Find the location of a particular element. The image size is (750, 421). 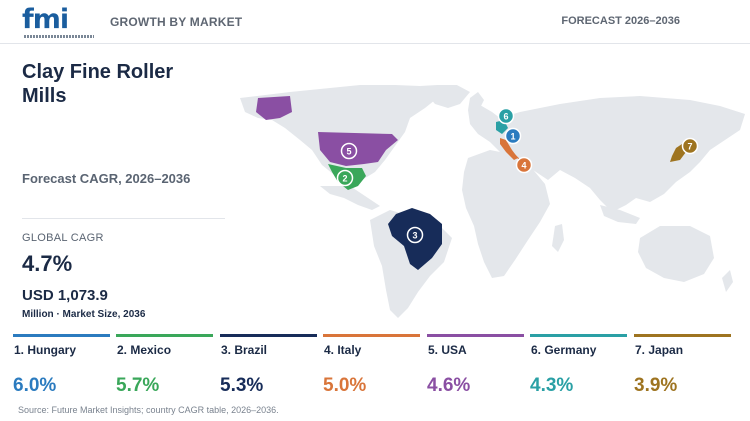

marker-7-japan: 7 is located at coordinates (690, 146).